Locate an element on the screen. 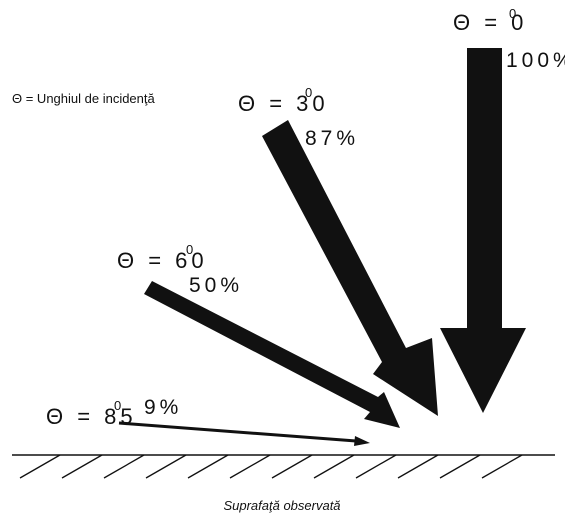 This screenshot has height=514, width=565. angle-label-60: Θ = 60 is located at coordinates (162, 260).